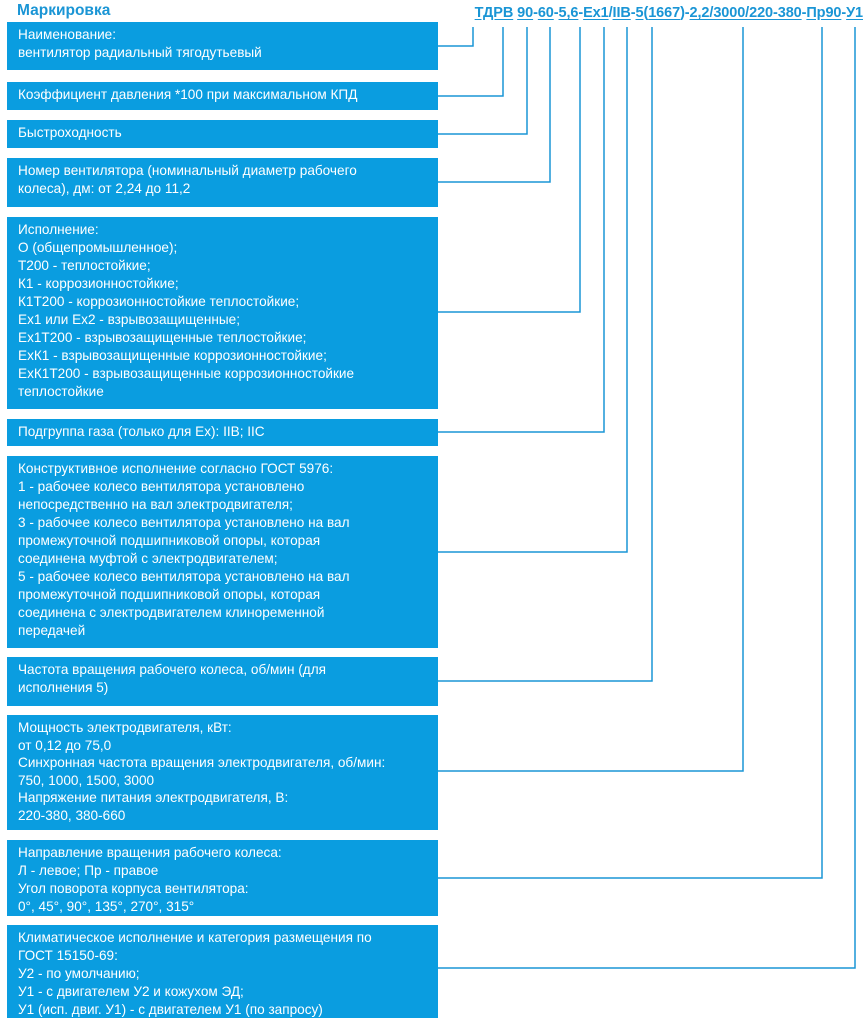 Image resolution: width=868 pixels, height=1024 pixels. What do you see at coordinates (824, 13) in the screenshot?
I see `code-segment: Пр90` at bounding box center [824, 13].